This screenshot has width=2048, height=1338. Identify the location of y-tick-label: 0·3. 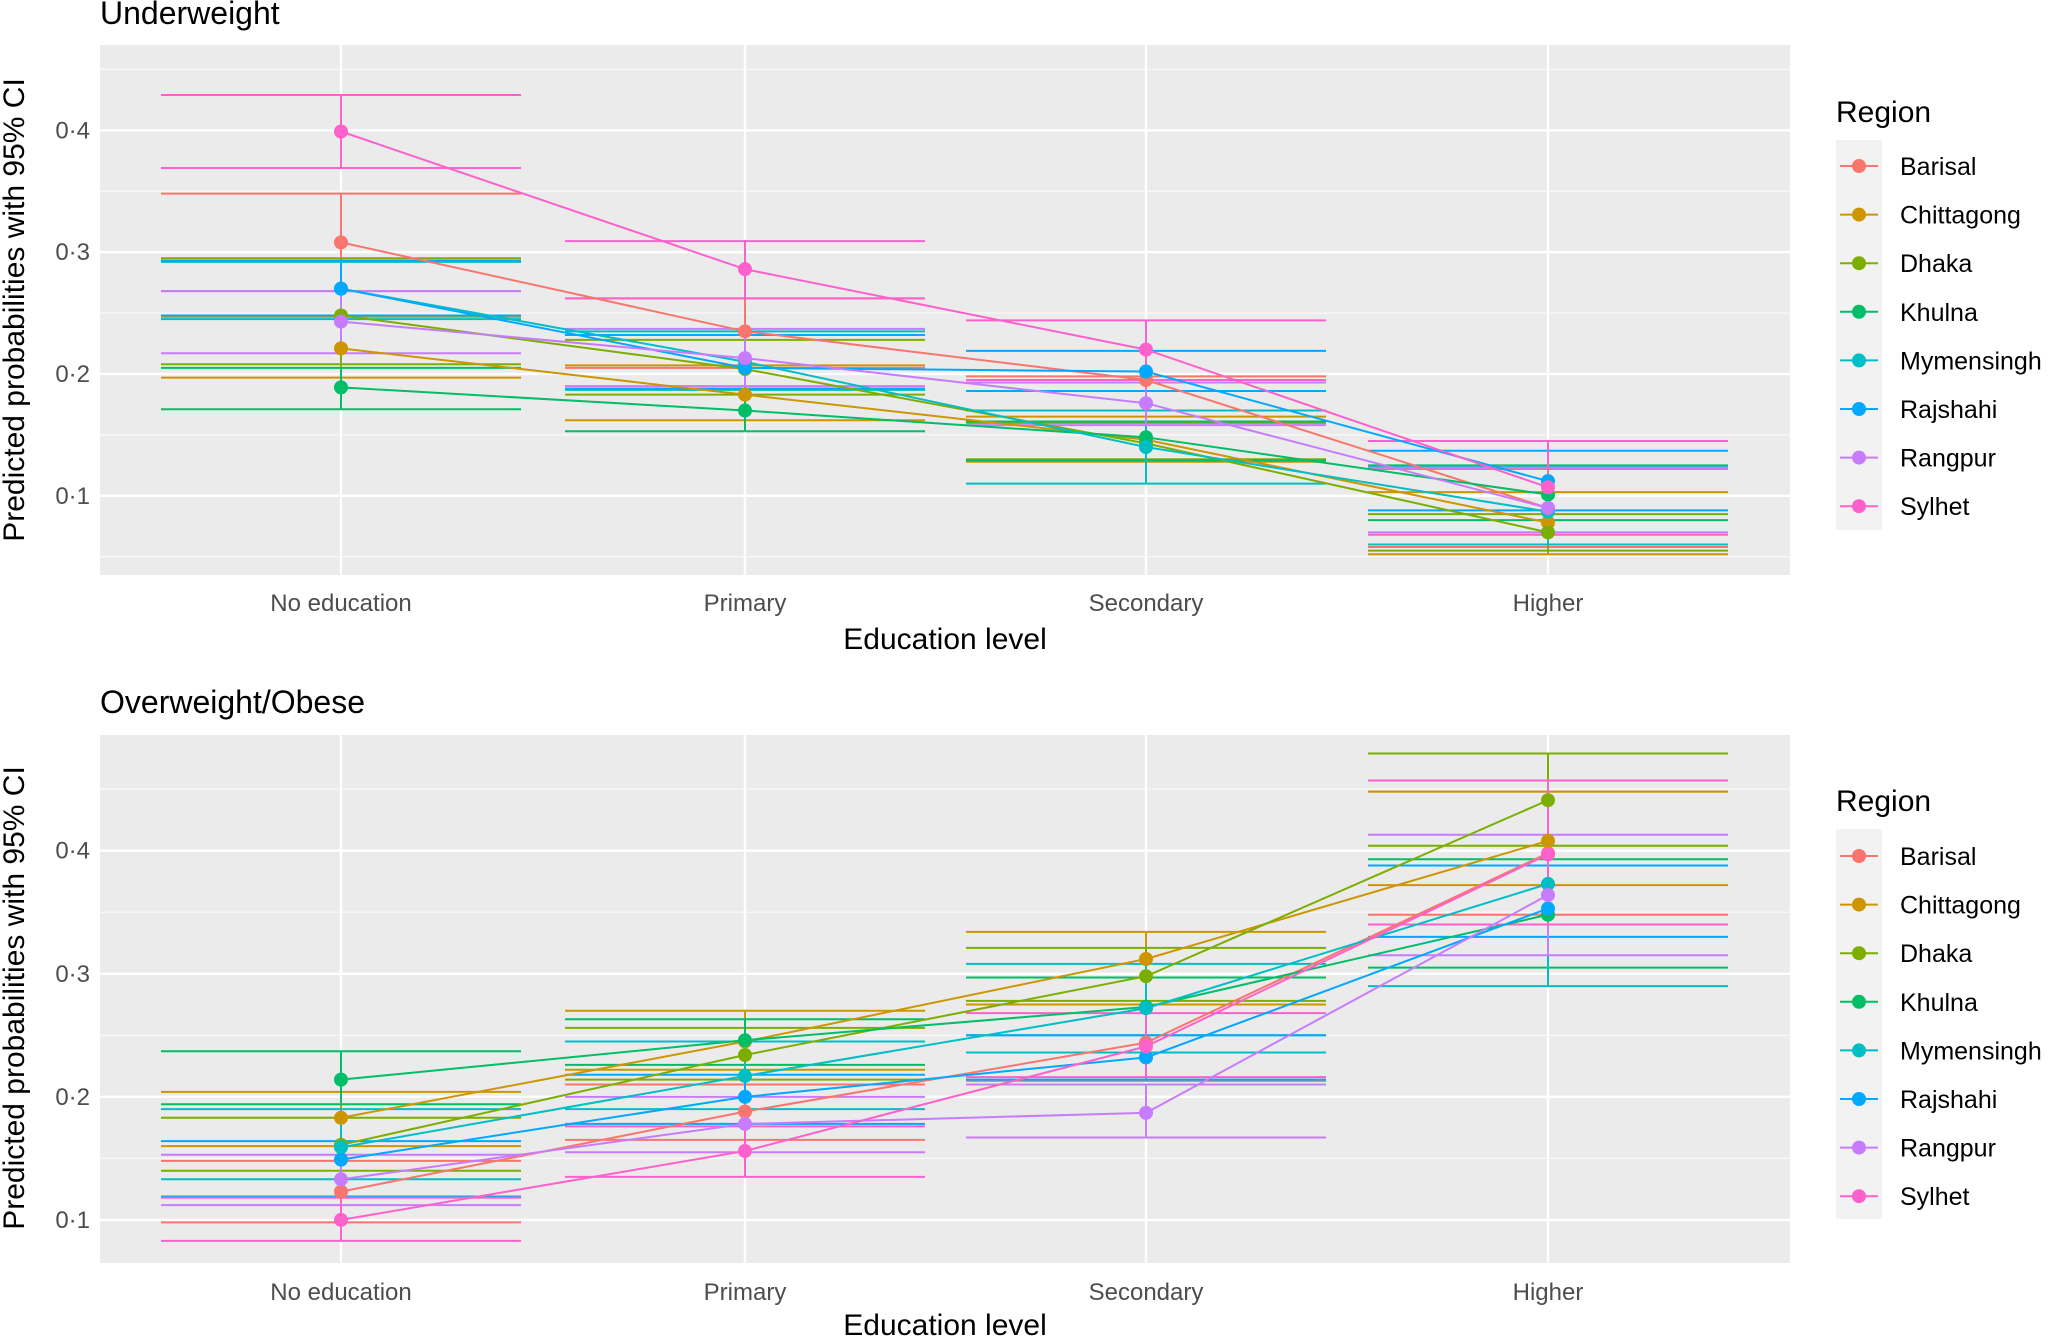
(72, 252).